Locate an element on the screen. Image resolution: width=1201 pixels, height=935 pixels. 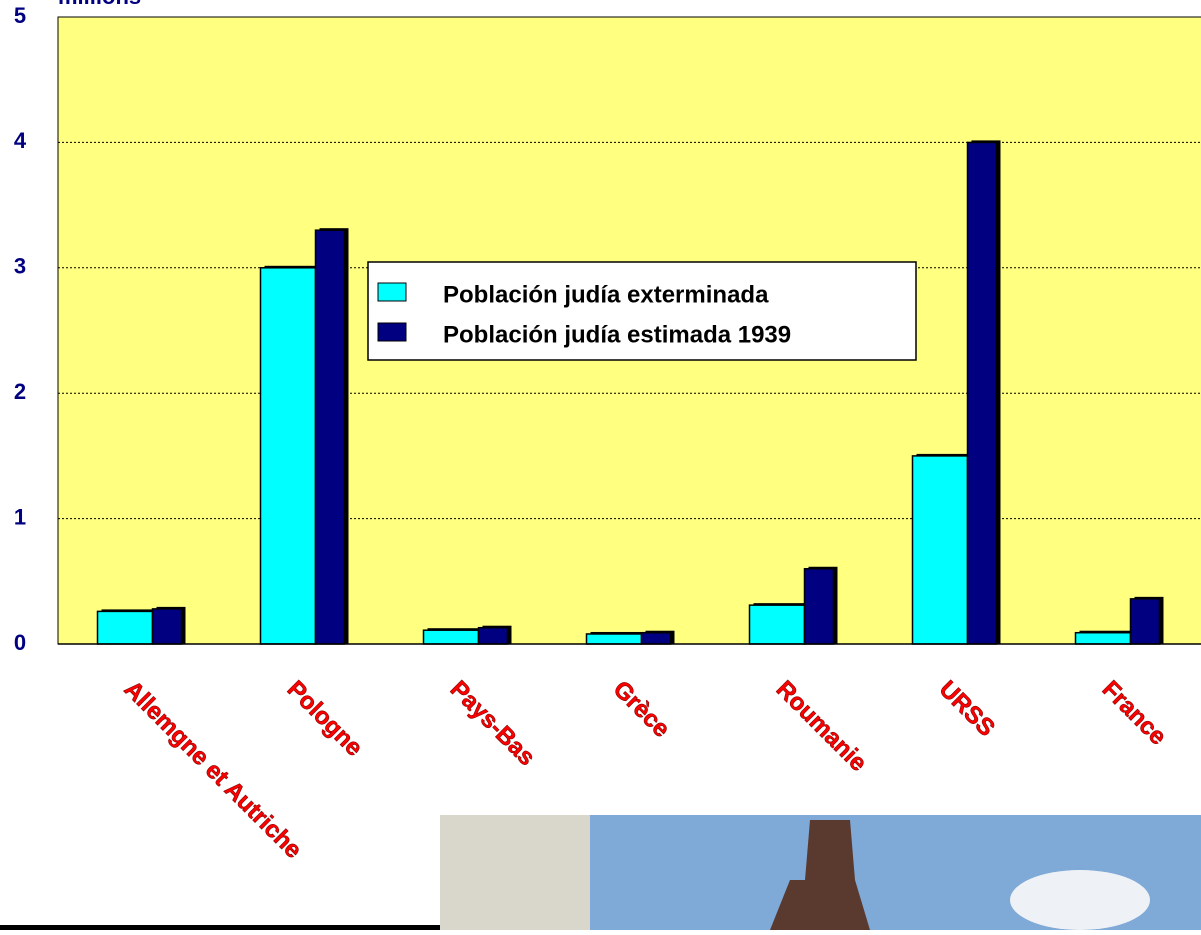
y-axis-label: millions is located at coordinates (99, 4).